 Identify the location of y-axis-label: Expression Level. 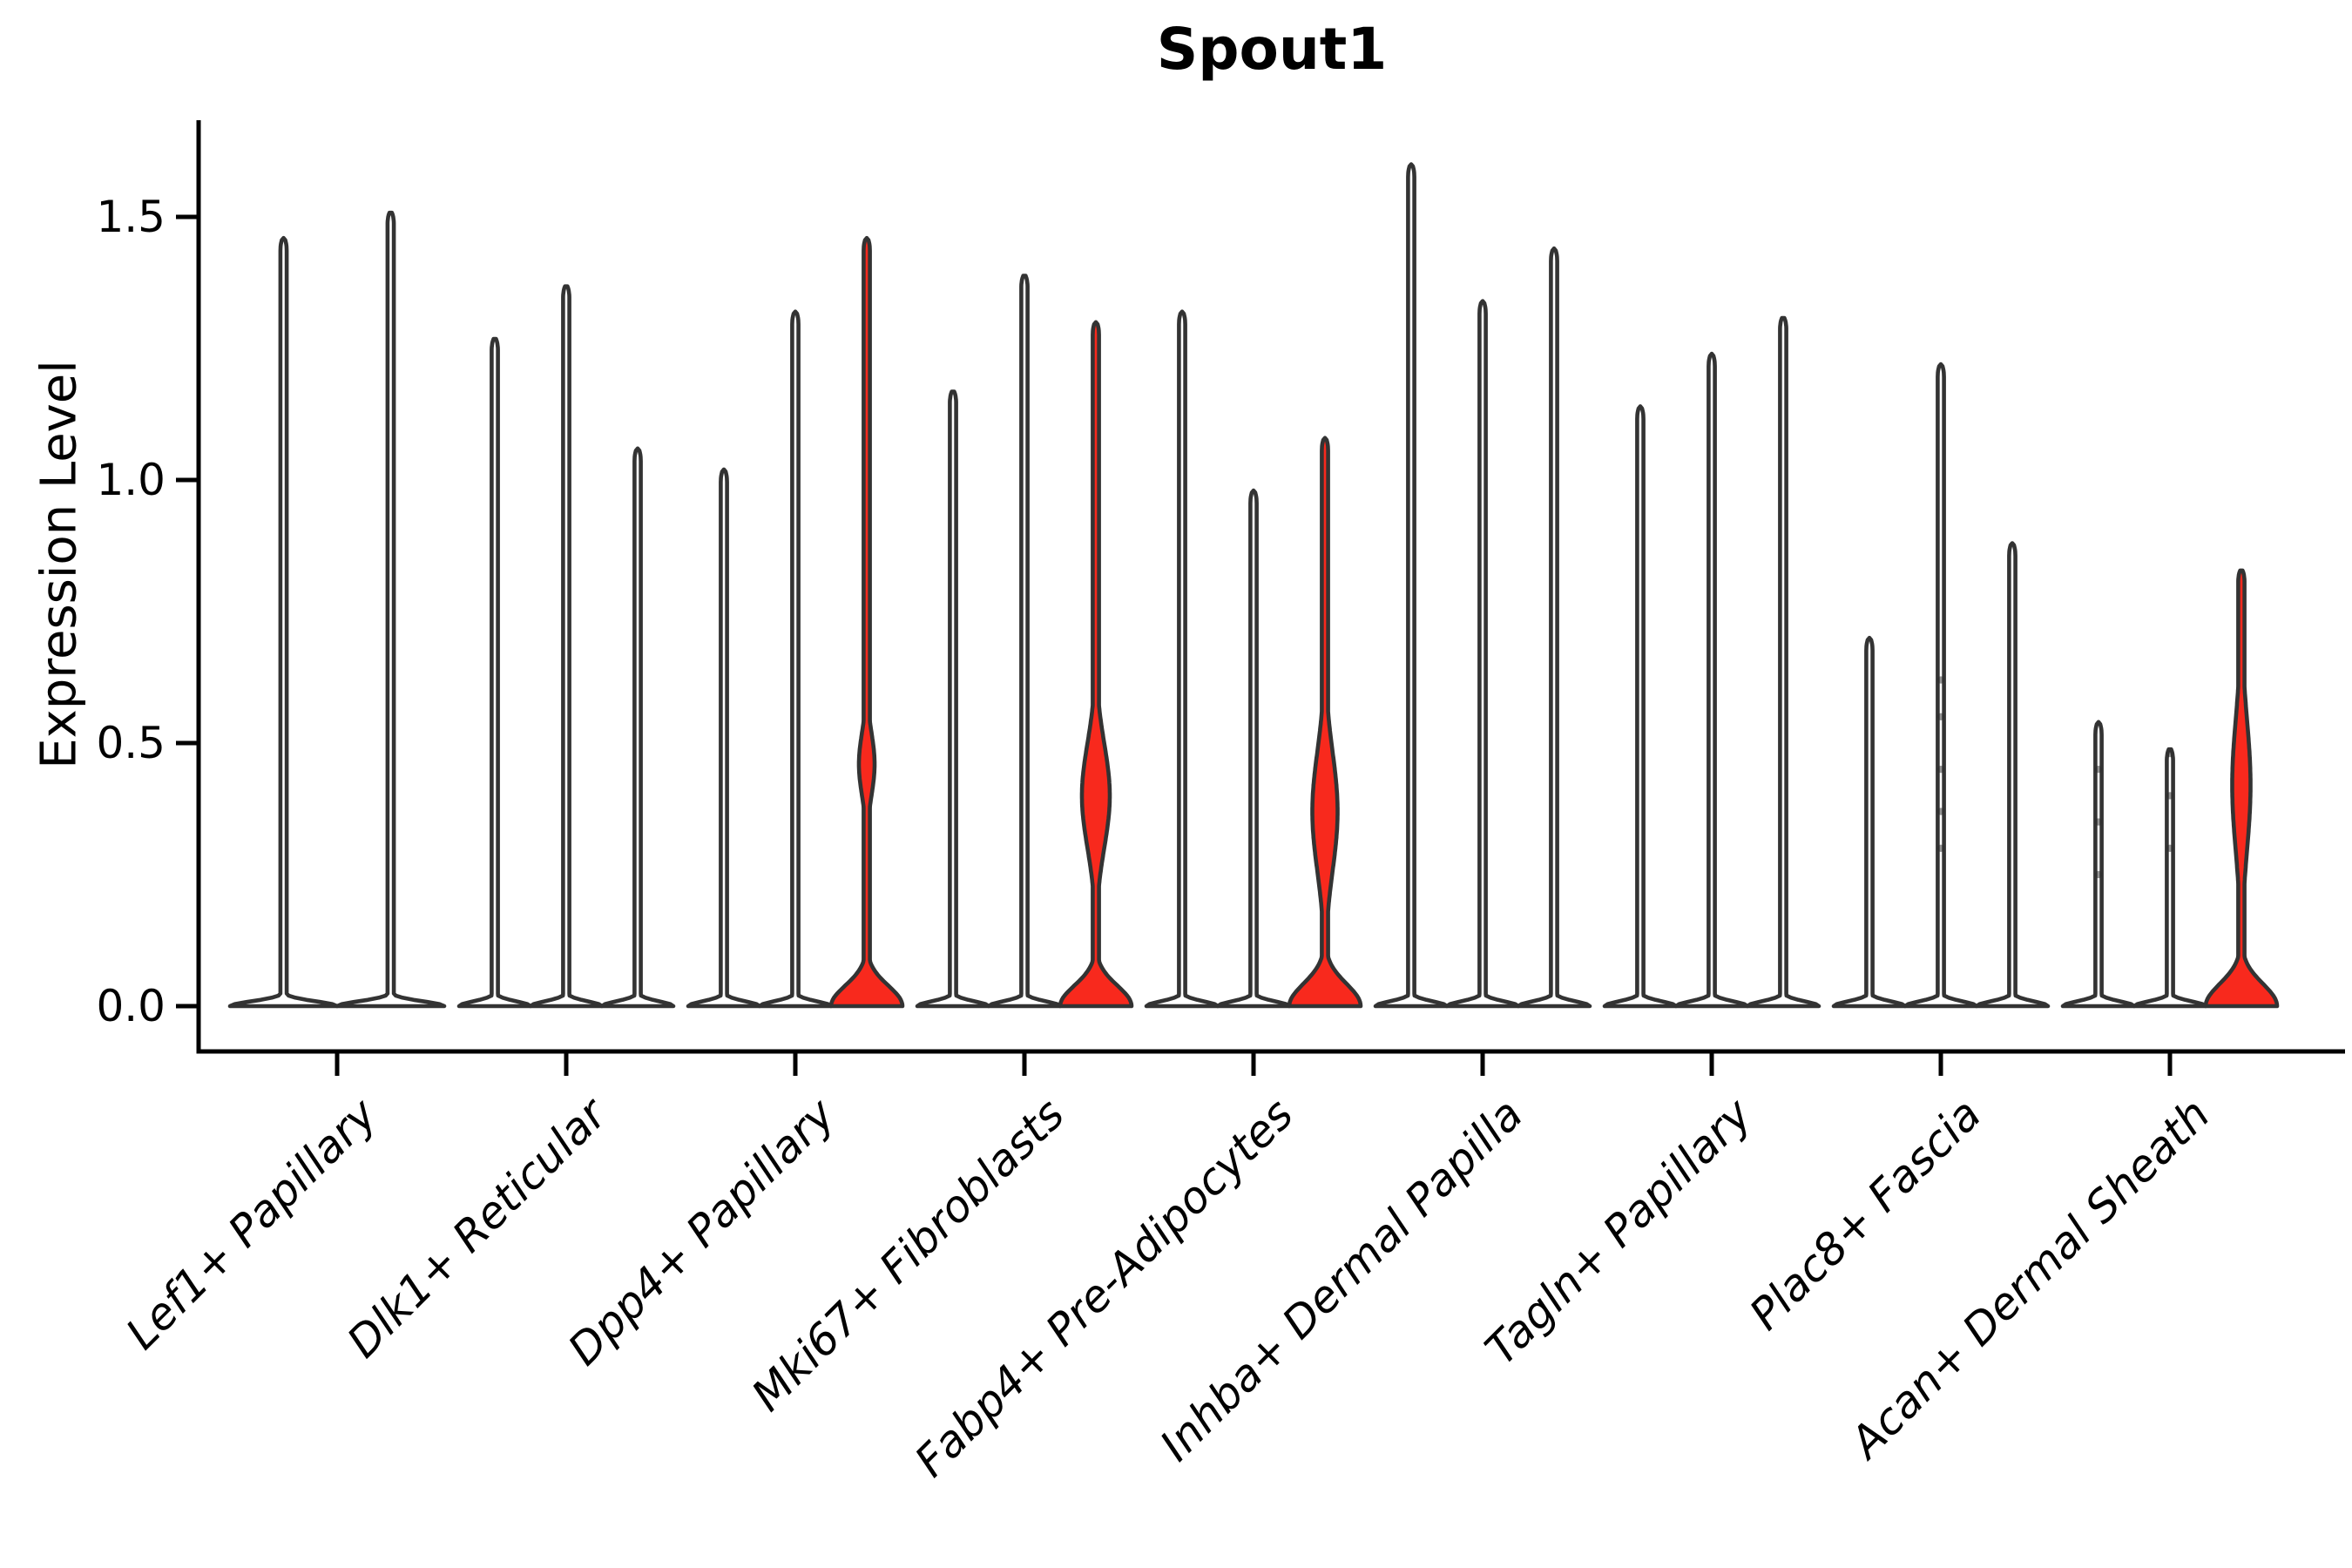
(59, 564).